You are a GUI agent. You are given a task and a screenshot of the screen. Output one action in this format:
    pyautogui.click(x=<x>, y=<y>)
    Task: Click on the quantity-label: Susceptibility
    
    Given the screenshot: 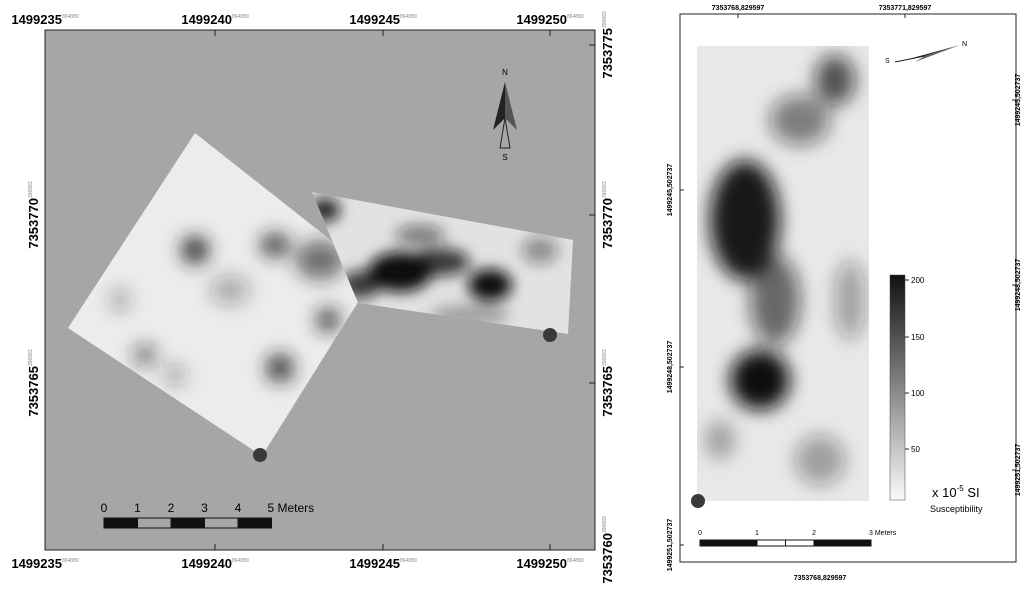 What is the action you would take?
    pyautogui.click(x=956, y=509)
    